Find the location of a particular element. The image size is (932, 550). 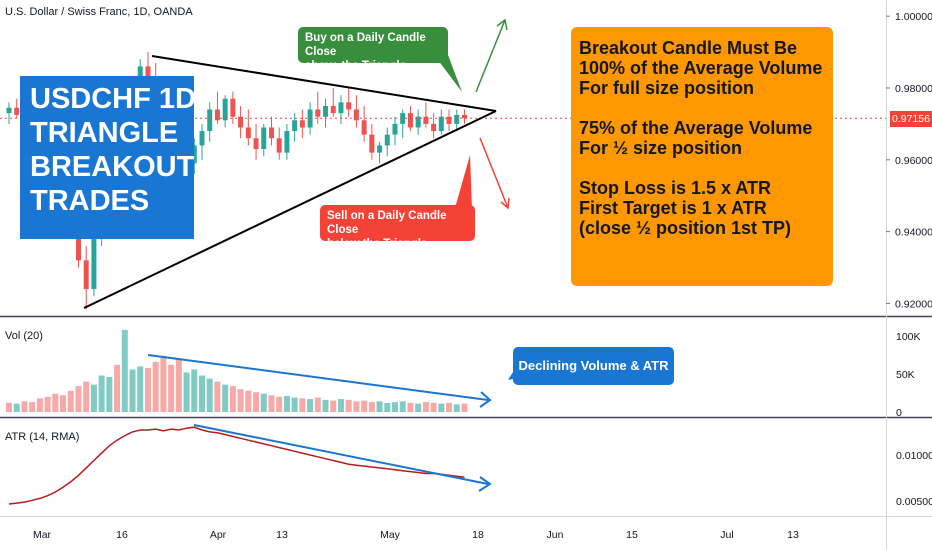

title-banner: USDCHF 1D TRIANGLE BREAKOUT TRADES is located at coordinates (108, 157).